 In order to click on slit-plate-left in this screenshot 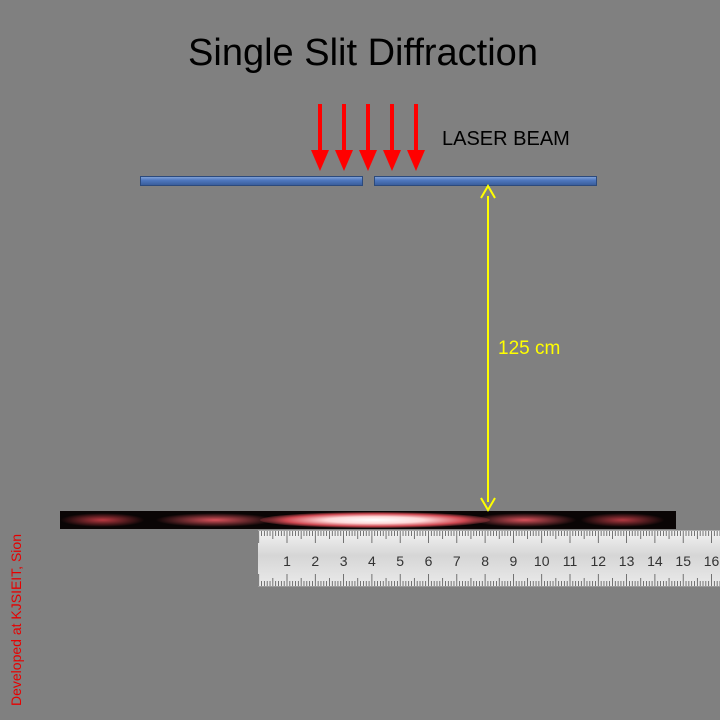, I will do `click(251, 181)`.